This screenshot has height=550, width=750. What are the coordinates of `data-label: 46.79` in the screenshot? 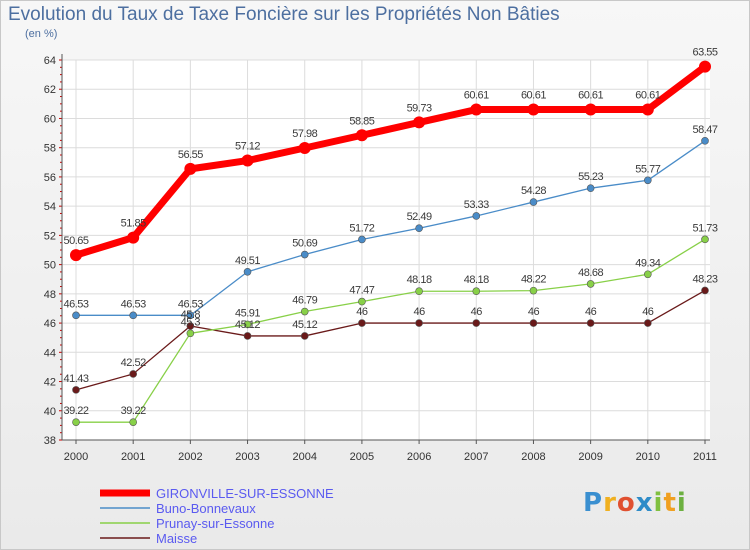 It's located at (304, 301).